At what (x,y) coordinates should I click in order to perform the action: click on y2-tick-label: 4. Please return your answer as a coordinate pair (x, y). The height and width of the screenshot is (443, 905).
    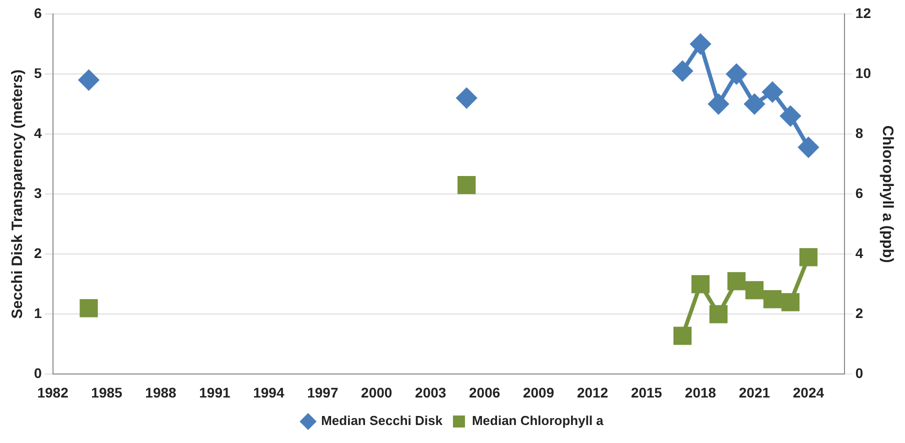
    Looking at the image, I should click on (859, 252).